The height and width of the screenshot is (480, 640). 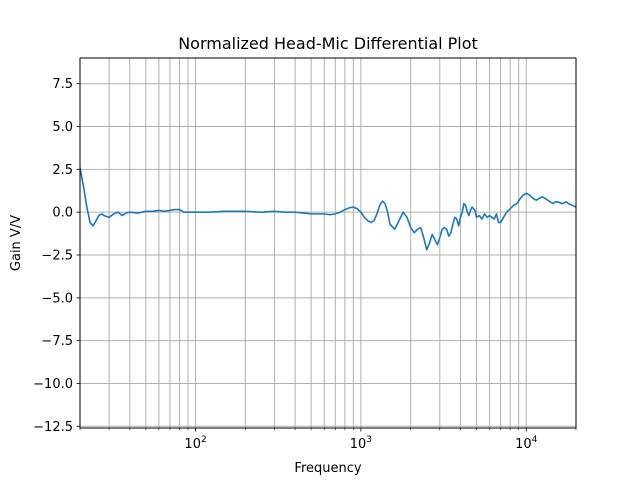 I want to click on series-line, so click(x=328, y=209).